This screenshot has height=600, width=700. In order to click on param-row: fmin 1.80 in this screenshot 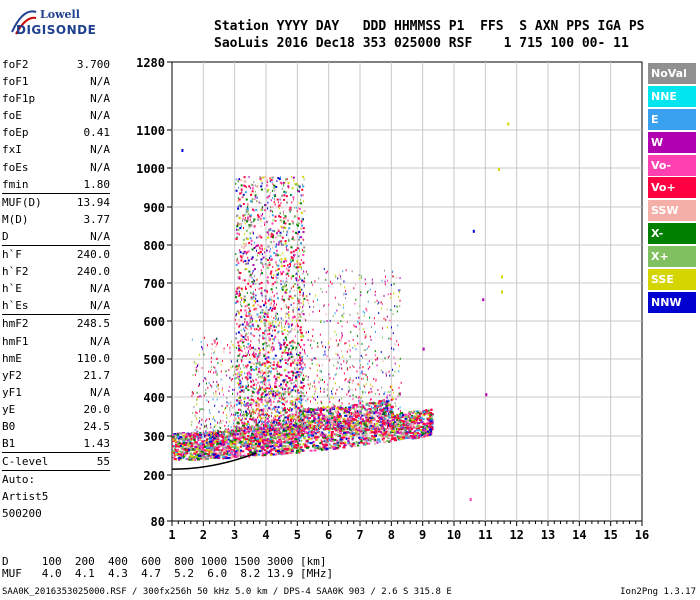, I will do `click(56, 184)`.